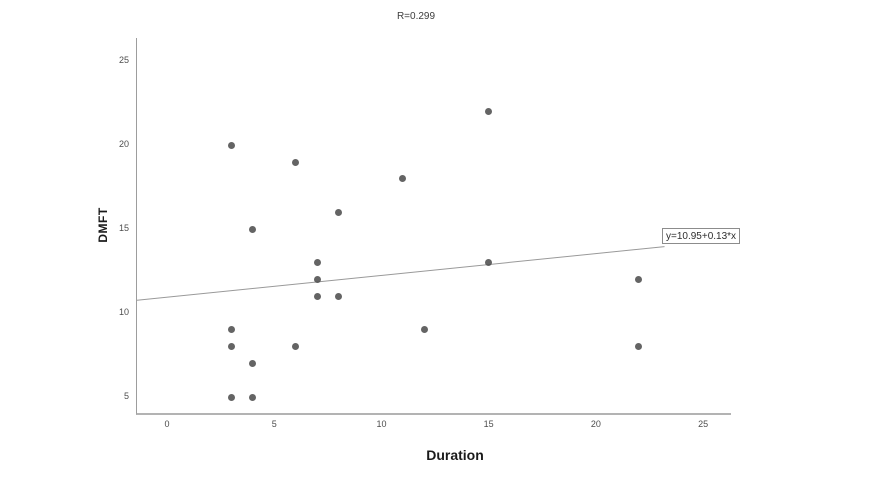 The width and height of the screenshot is (886, 478). I want to click on y-tick-label: 20, so click(123, 144).